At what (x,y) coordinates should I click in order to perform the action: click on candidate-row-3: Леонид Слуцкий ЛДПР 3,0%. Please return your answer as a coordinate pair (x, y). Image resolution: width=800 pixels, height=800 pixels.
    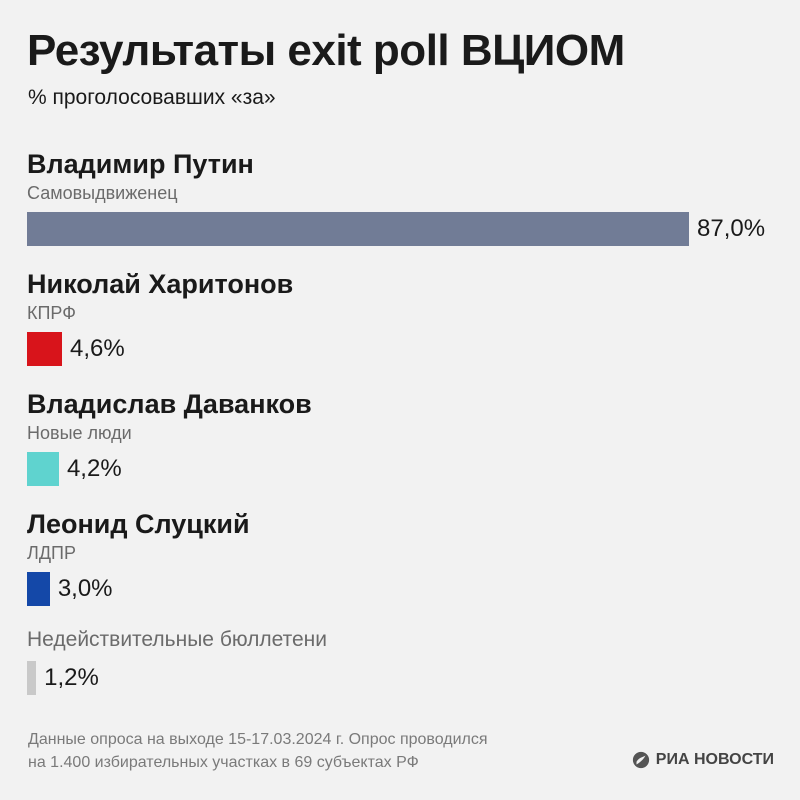
    Looking at the image, I should click on (407, 557).